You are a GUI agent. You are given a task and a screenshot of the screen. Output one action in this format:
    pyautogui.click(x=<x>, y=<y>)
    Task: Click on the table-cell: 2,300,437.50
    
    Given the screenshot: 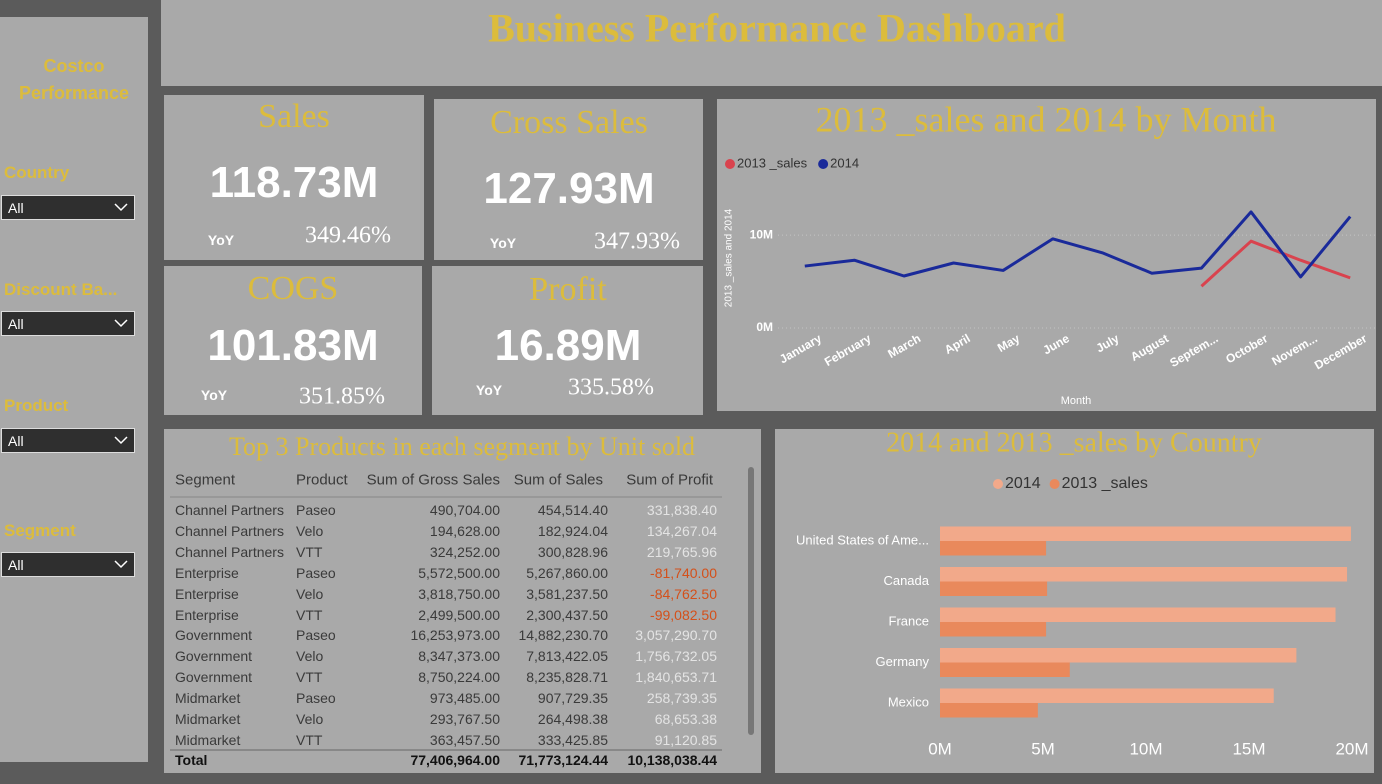 What is the action you would take?
    pyautogui.click(x=567, y=614)
    